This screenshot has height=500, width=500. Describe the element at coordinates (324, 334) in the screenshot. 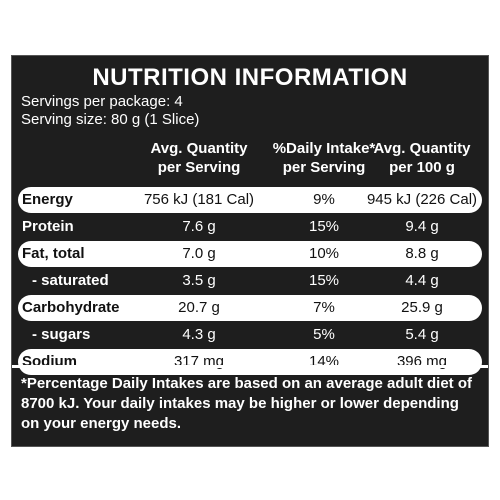

I see `row-daily-intake: 5%` at that location.